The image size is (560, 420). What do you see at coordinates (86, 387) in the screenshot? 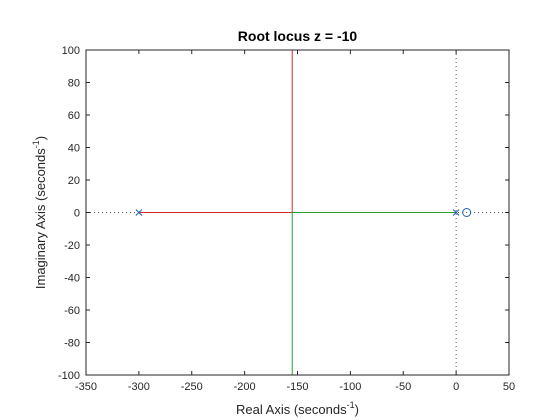
I see `x-tick-label: -350` at bounding box center [86, 387].